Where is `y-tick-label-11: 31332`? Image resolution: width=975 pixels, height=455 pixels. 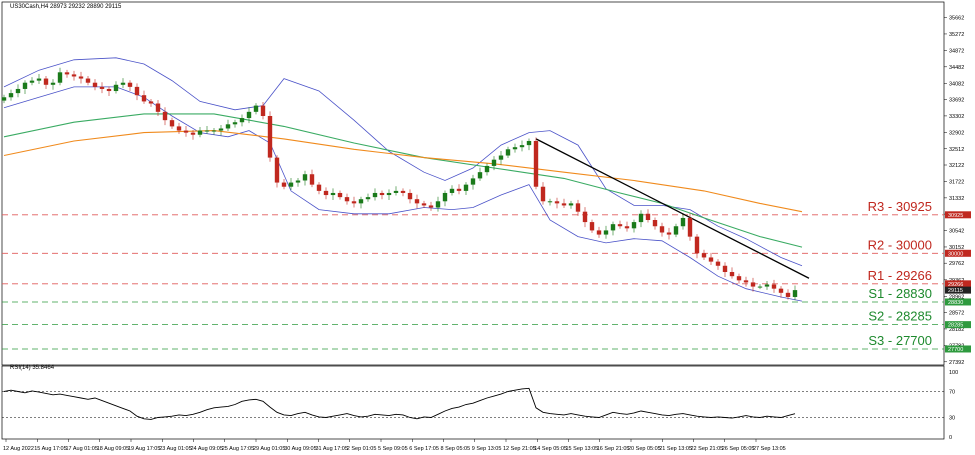 y-tick-label-11: 31332 is located at coordinates (956, 199).